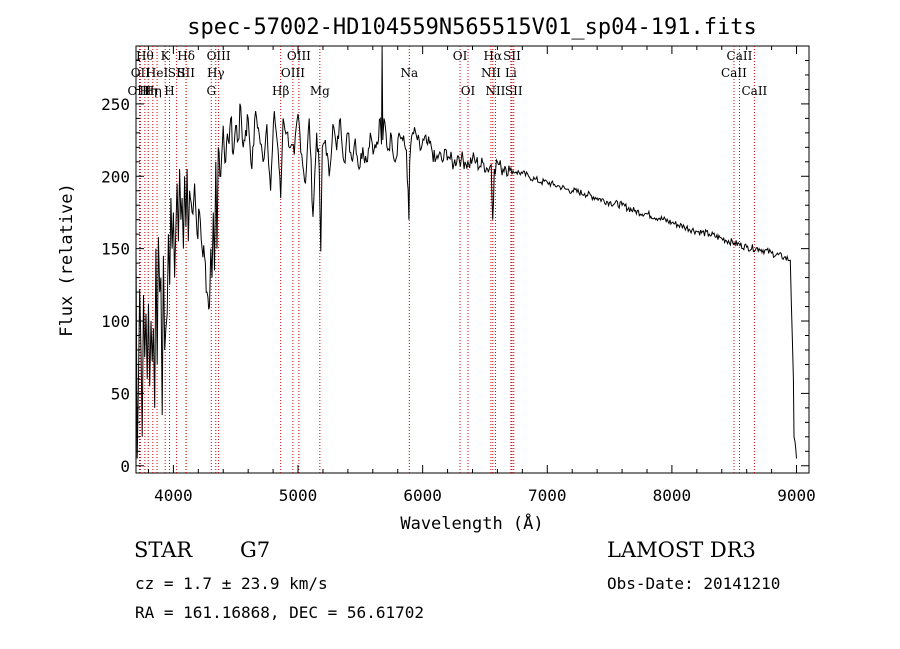 The image size is (900, 649). Describe the element at coordinates (67, 260) in the screenshot. I see `y-axis-label: Flux (relative)` at that location.